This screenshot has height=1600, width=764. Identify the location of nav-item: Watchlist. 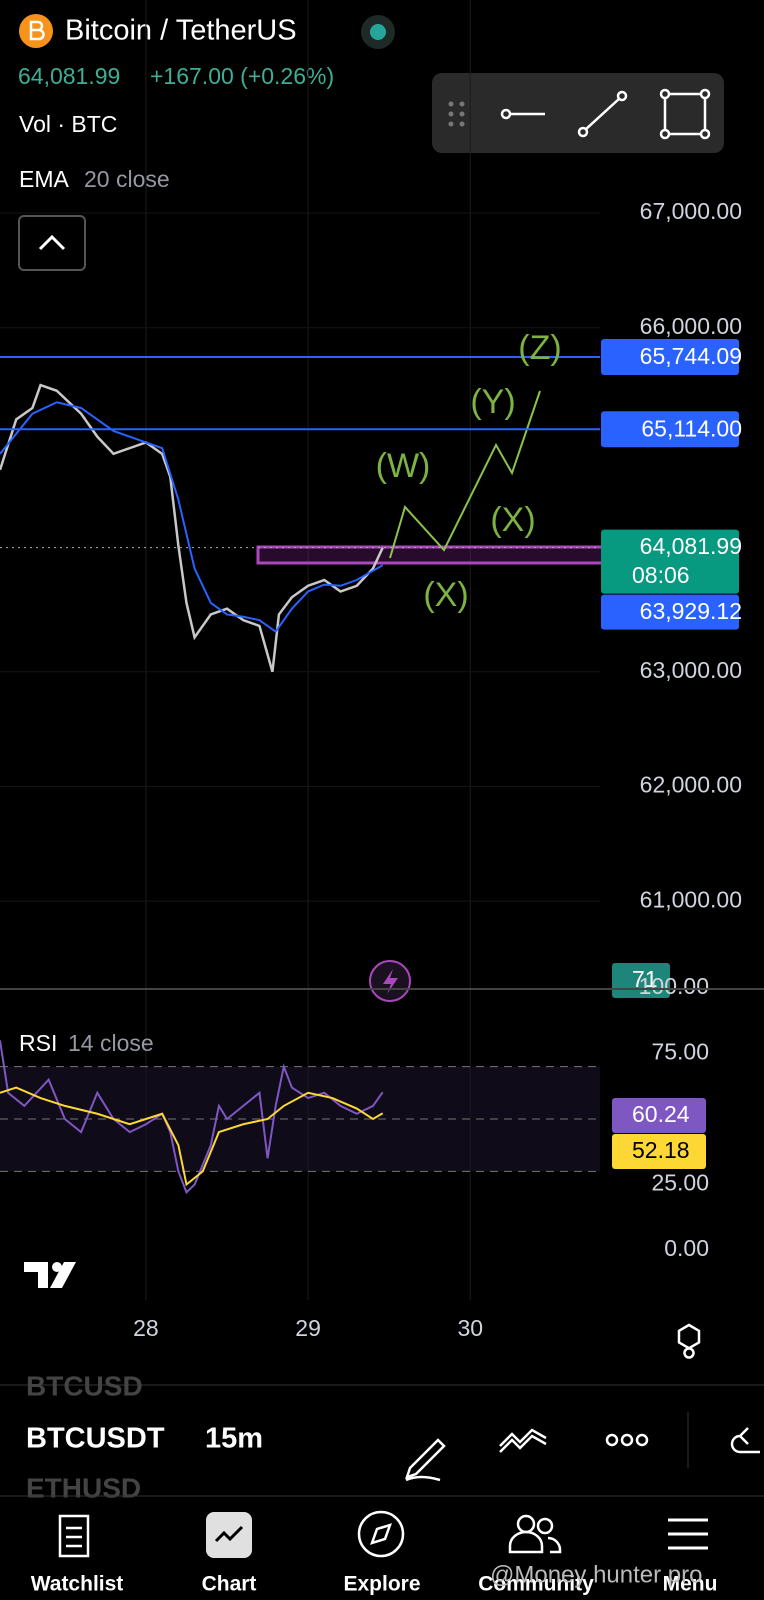
(77, 1584).